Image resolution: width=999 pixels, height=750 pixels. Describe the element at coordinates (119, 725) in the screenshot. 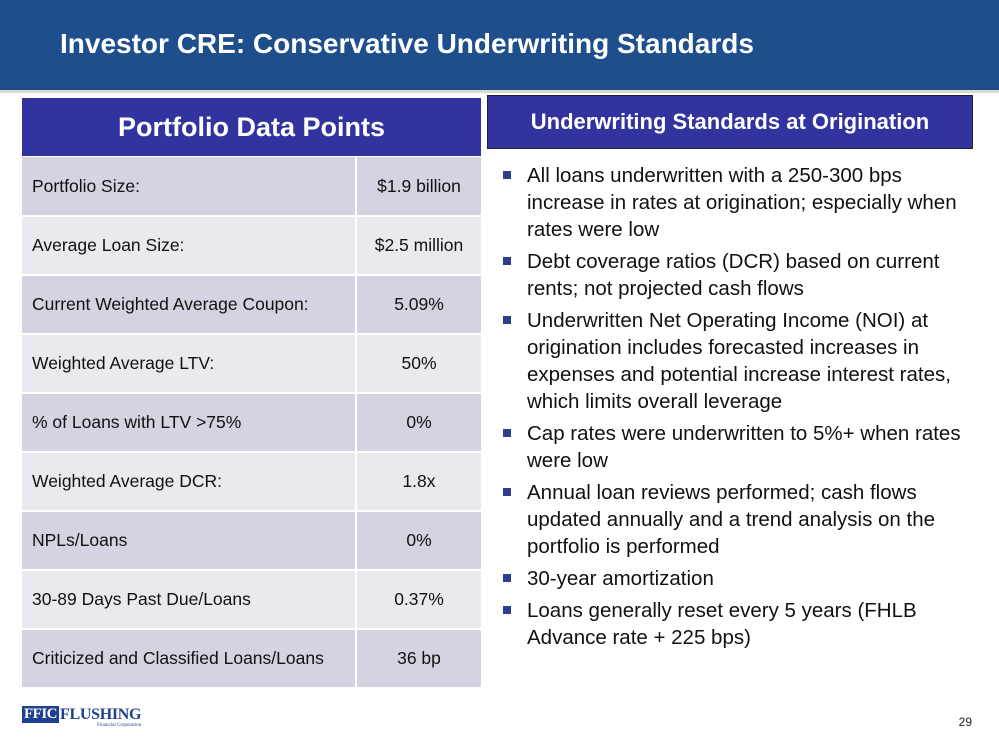

I see `logo-subtitle: Financial Corporation` at that location.